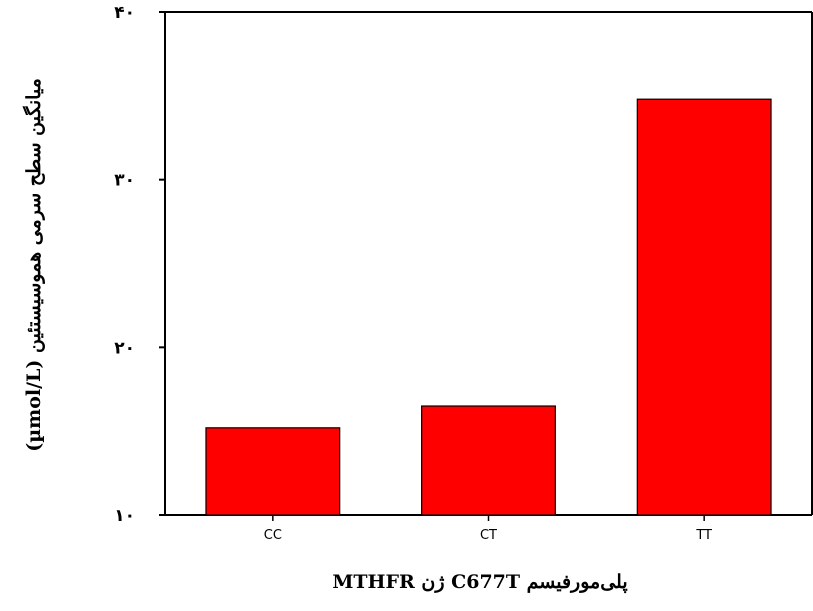  What do you see at coordinates (124, 516) in the screenshot?
I see `y-tick-label: ۱۰` at bounding box center [124, 516].